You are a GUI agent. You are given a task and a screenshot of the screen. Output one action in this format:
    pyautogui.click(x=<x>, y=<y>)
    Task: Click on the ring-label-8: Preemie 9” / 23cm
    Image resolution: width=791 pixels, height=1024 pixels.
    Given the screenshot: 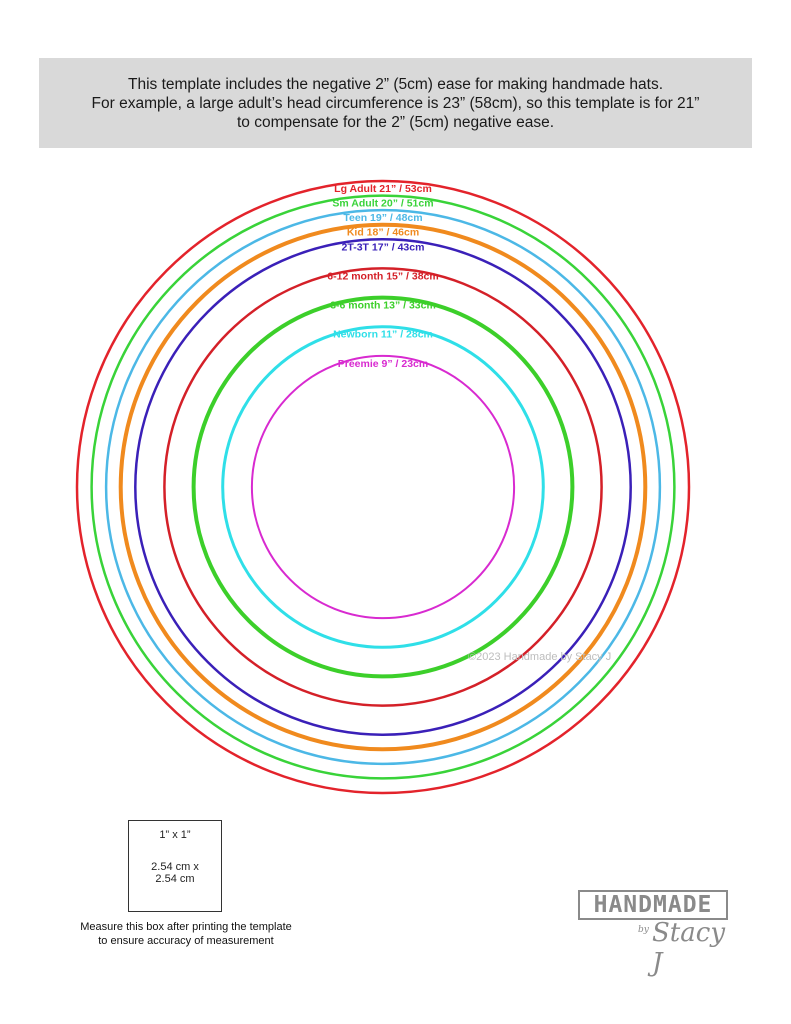 What is the action you would take?
    pyautogui.click(x=383, y=364)
    